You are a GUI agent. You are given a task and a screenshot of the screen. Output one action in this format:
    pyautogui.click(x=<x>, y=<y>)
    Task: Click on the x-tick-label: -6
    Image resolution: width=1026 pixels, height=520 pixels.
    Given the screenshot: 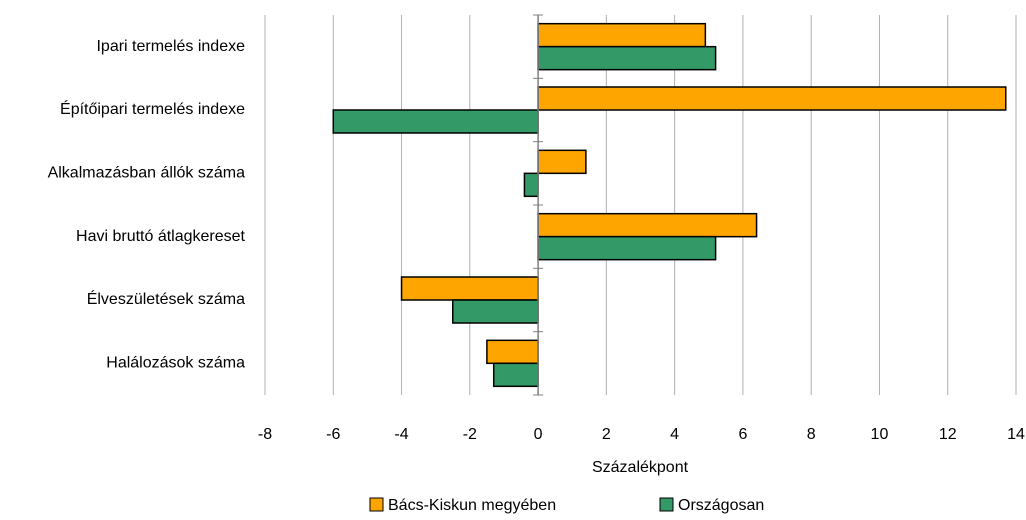 What is the action you would take?
    pyautogui.click(x=333, y=434)
    